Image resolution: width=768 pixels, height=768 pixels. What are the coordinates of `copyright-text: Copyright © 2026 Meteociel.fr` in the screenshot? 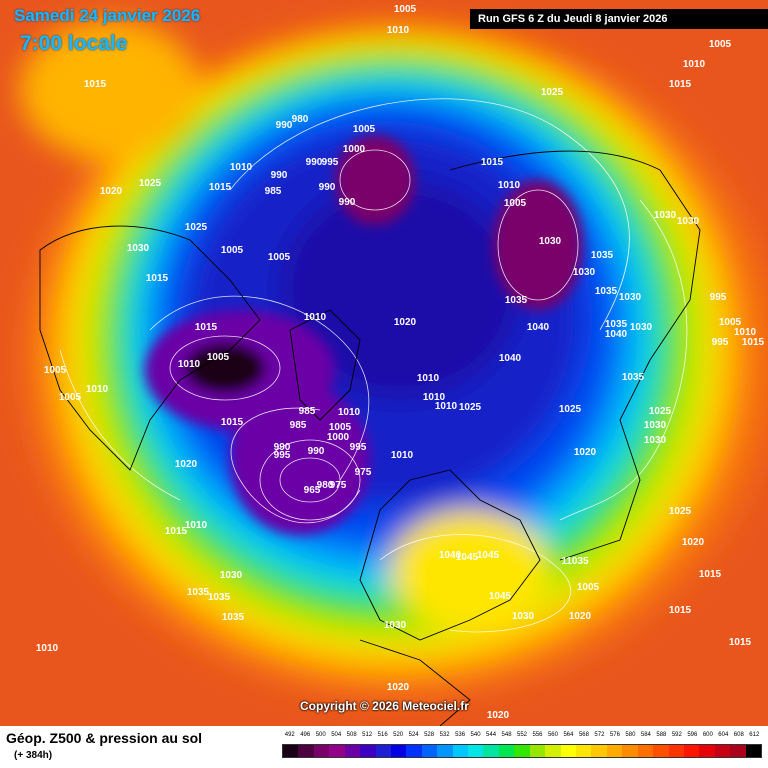 It's located at (384, 706).